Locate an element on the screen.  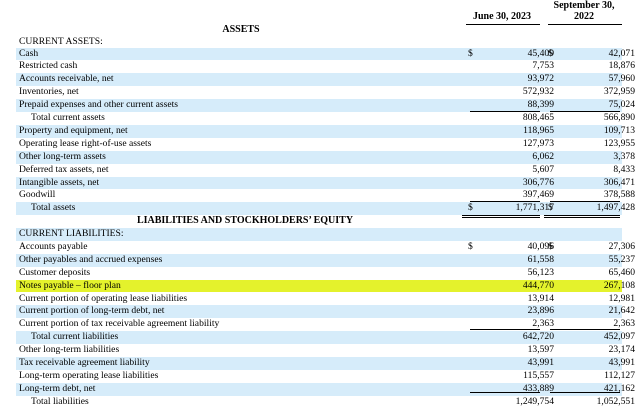
row-label: Operating lease right-of-use assets is located at coordinates (85, 143).